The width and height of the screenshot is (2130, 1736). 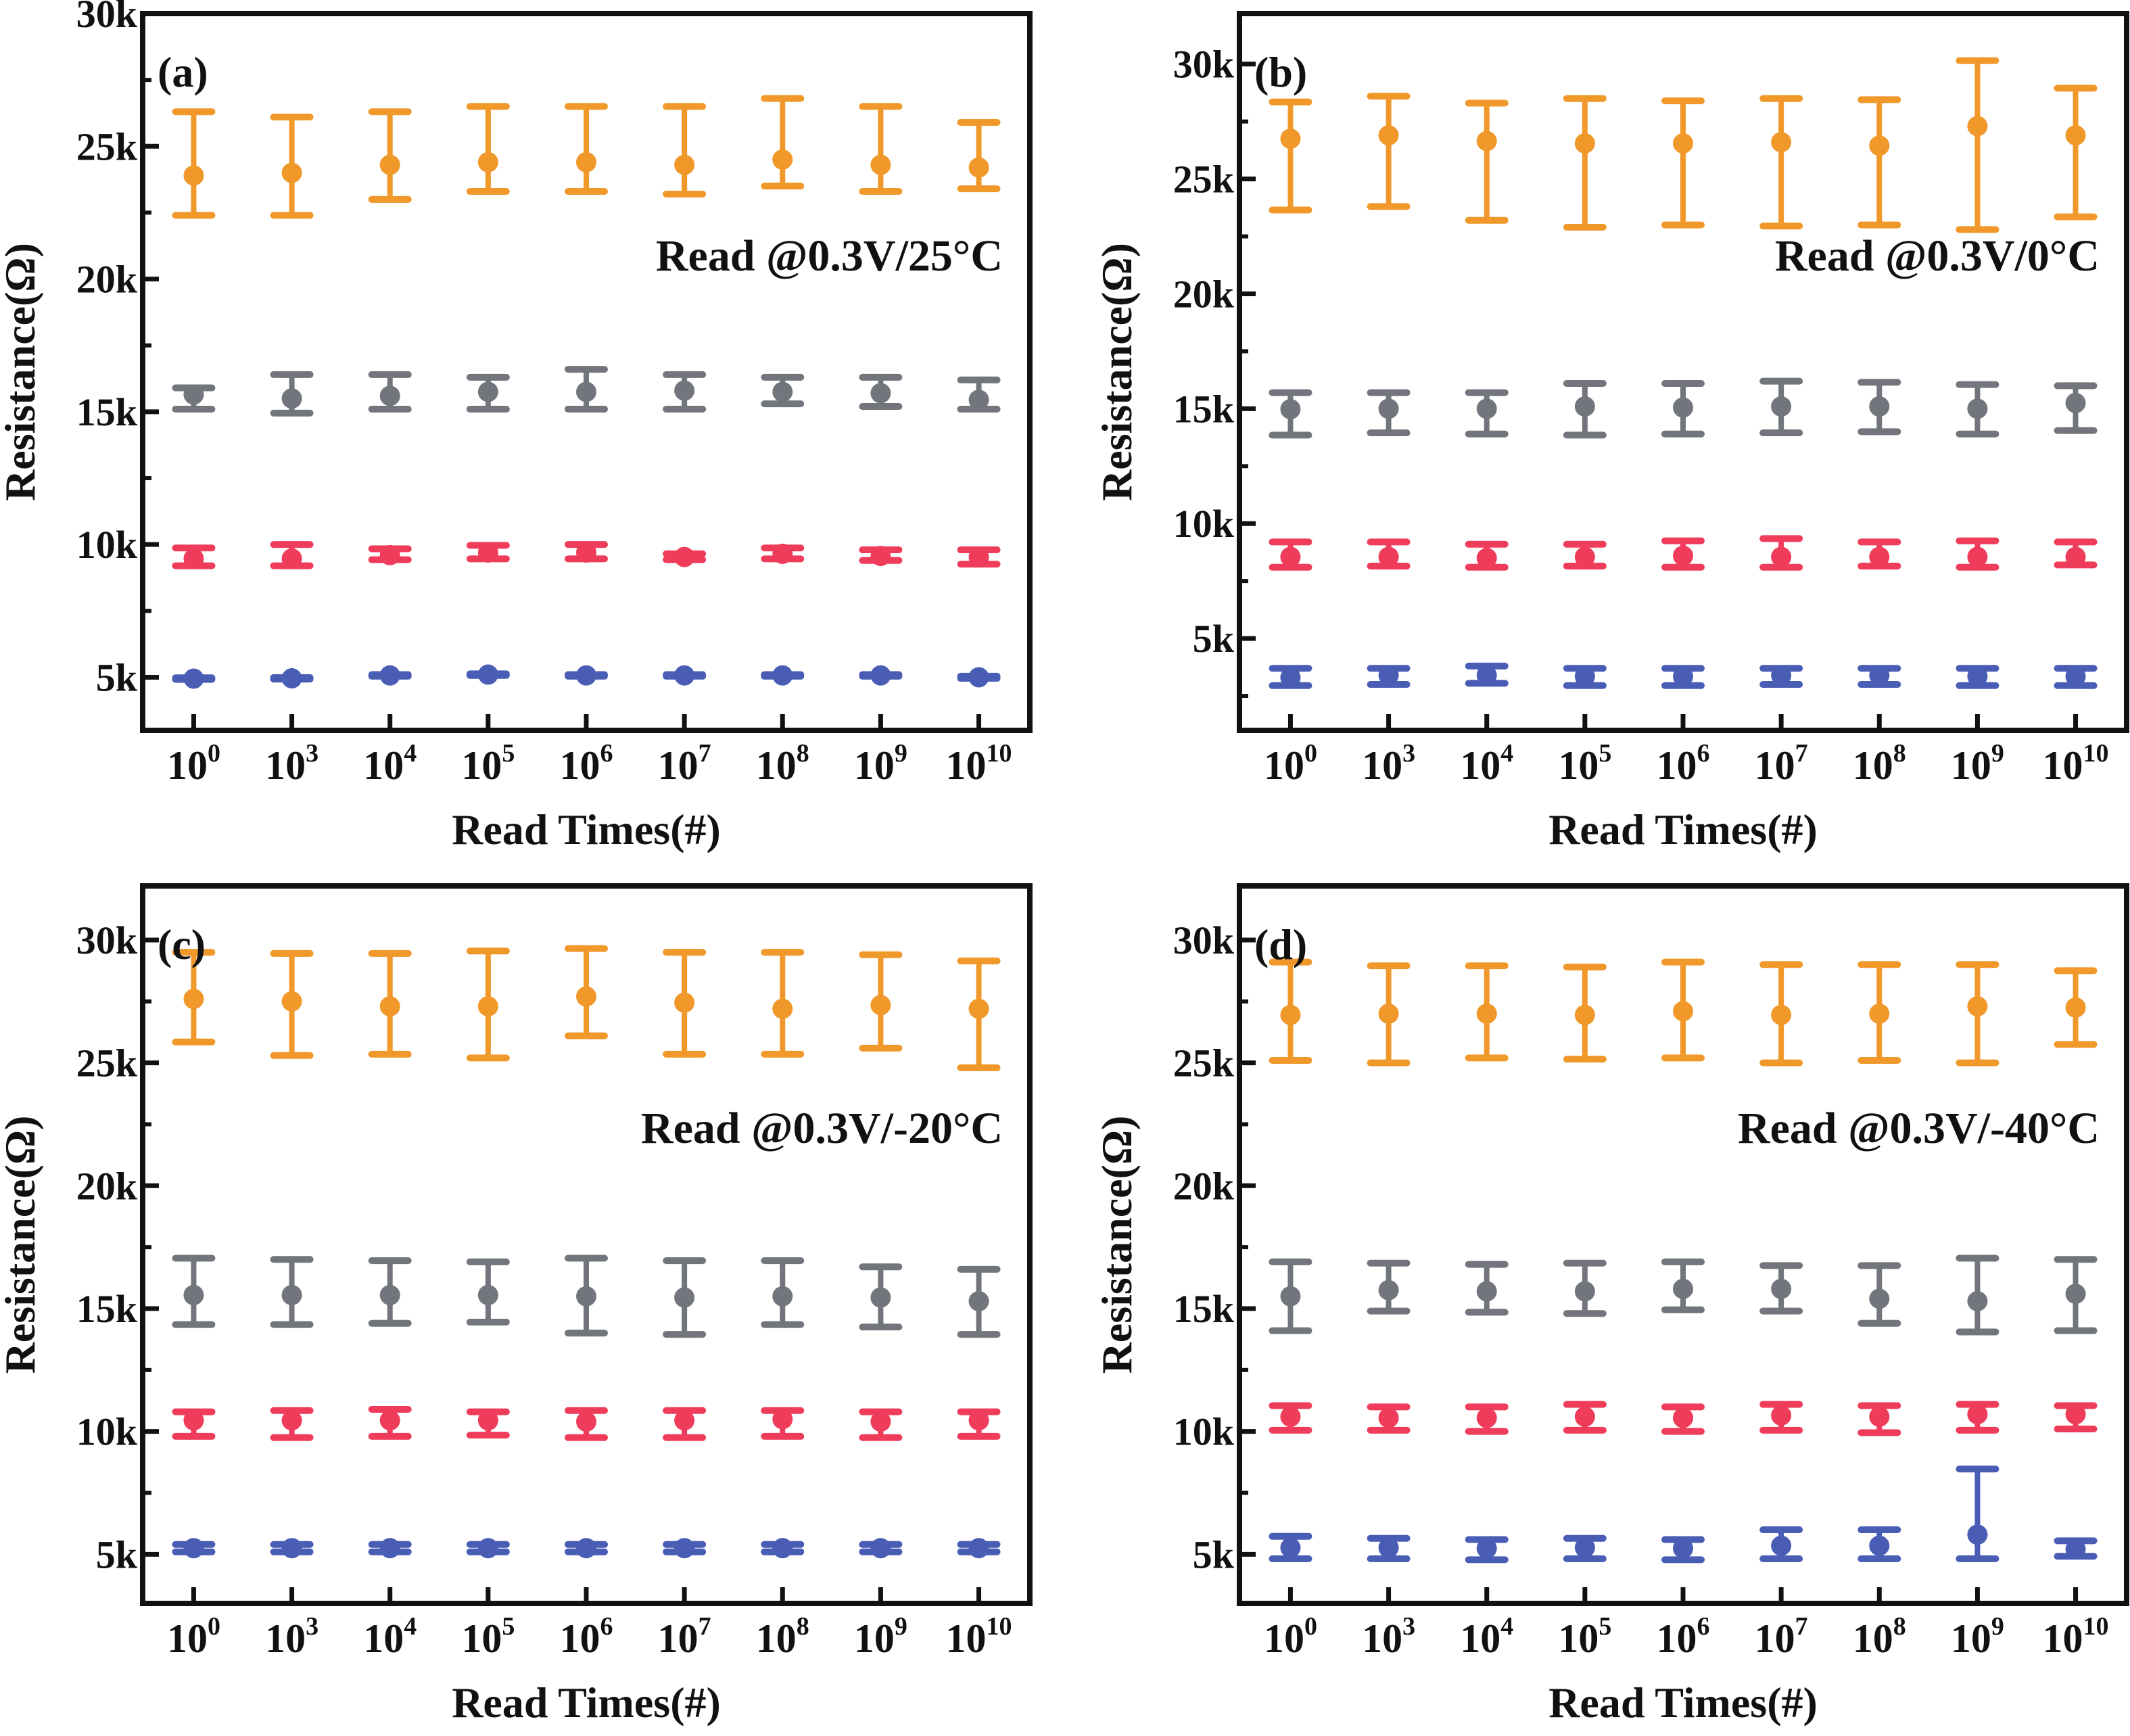 What do you see at coordinates (1280, 944) in the screenshot?
I see `panel-label: (d)` at bounding box center [1280, 944].